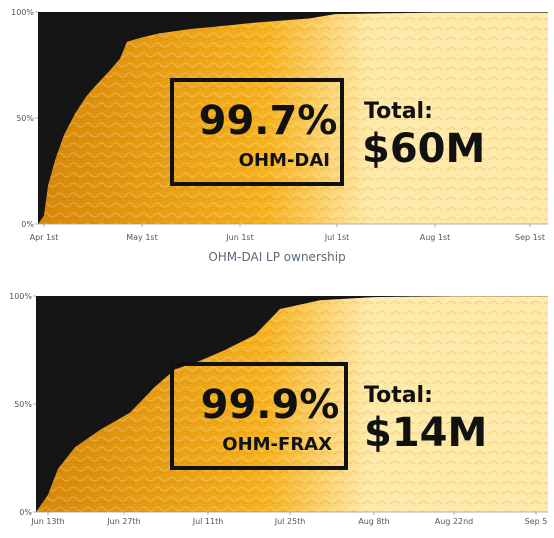 The height and width of the screenshot is (538, 554). What do you see at coordinates (141, 237) in the screenshot?
I see `x-tick-label: May 1st` at bounding box center [141, 237].